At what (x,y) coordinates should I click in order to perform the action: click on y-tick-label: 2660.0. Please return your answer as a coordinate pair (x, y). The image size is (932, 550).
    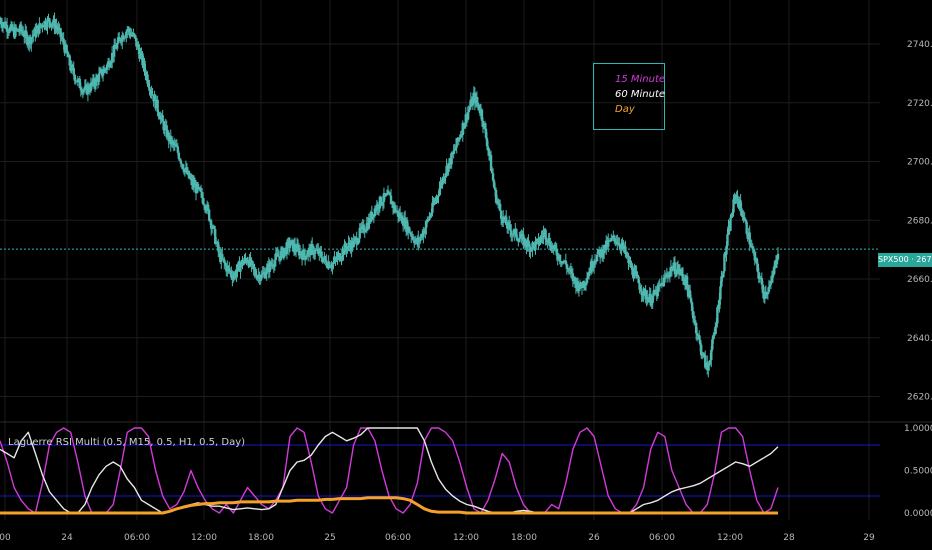
    Looking at the image, I should click on (919, 280).